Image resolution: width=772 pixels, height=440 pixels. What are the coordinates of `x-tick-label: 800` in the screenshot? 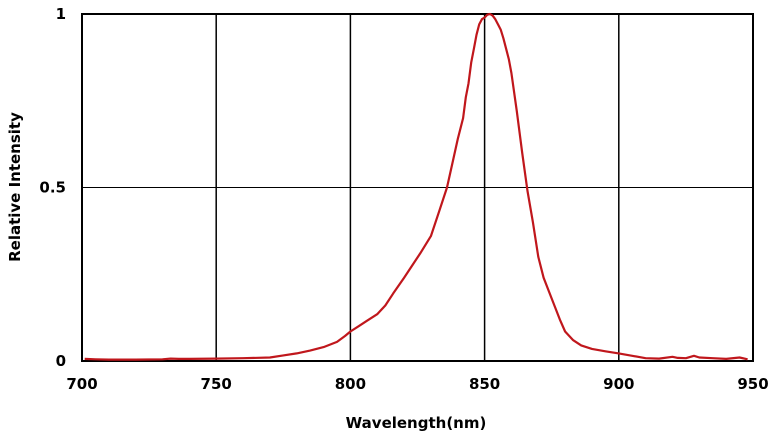 It's located at (350, 384).